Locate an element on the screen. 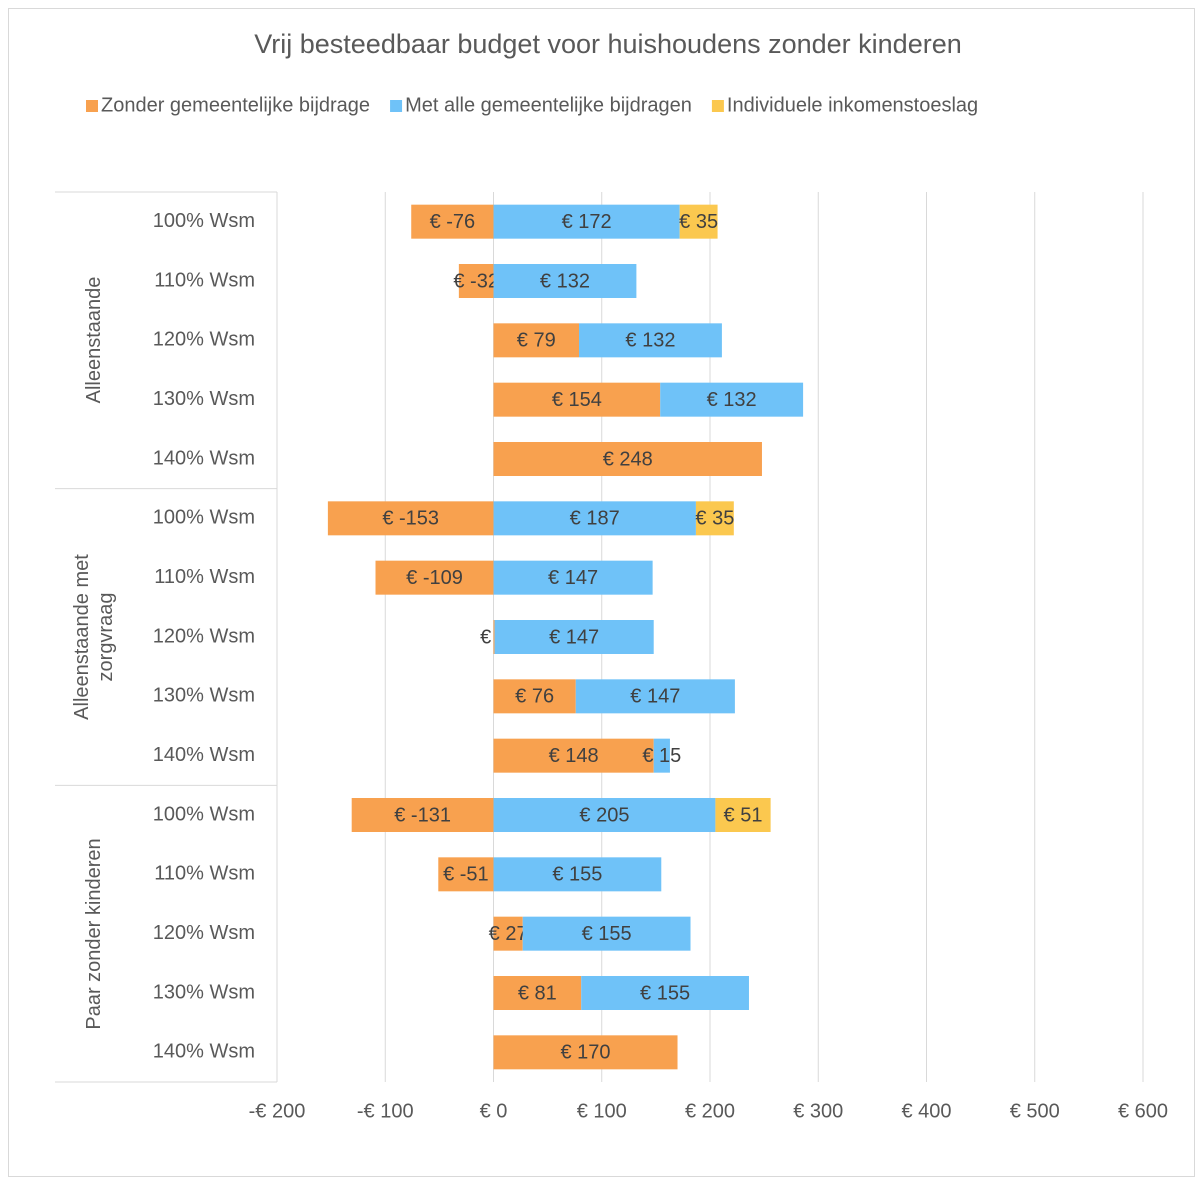 Image resolution: width=1202 pixels, height=1185 pixels. data-label: € 51 is located at coordinates (743, 815).